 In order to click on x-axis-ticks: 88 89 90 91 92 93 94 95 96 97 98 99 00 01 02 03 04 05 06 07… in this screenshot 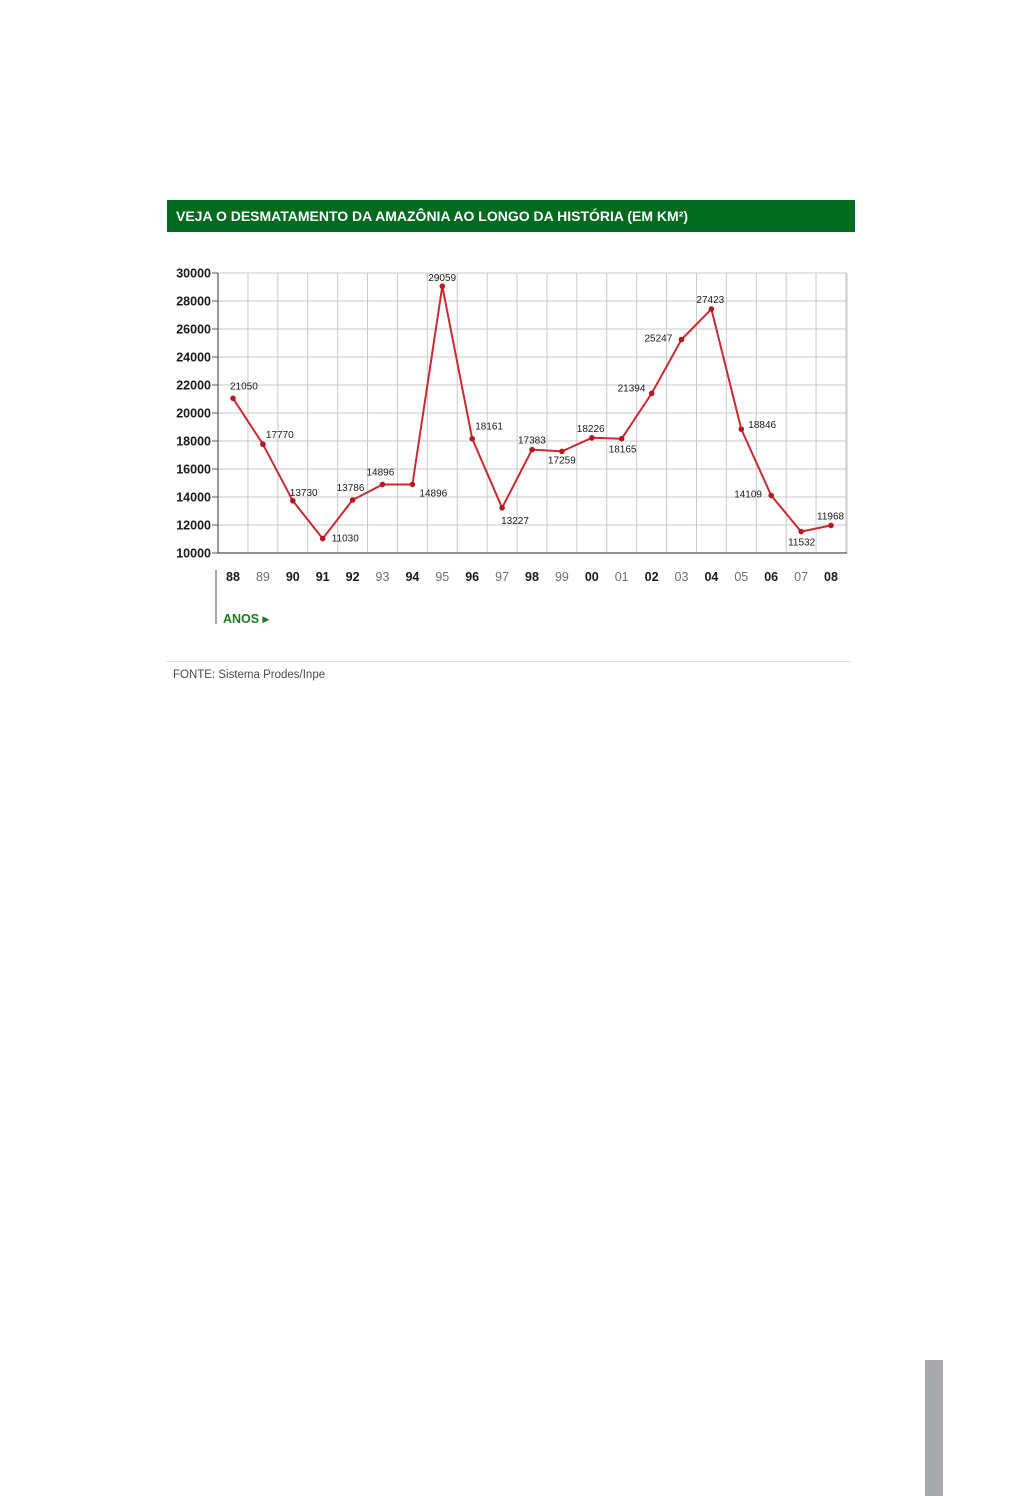, I will do `click(532, 577)`.